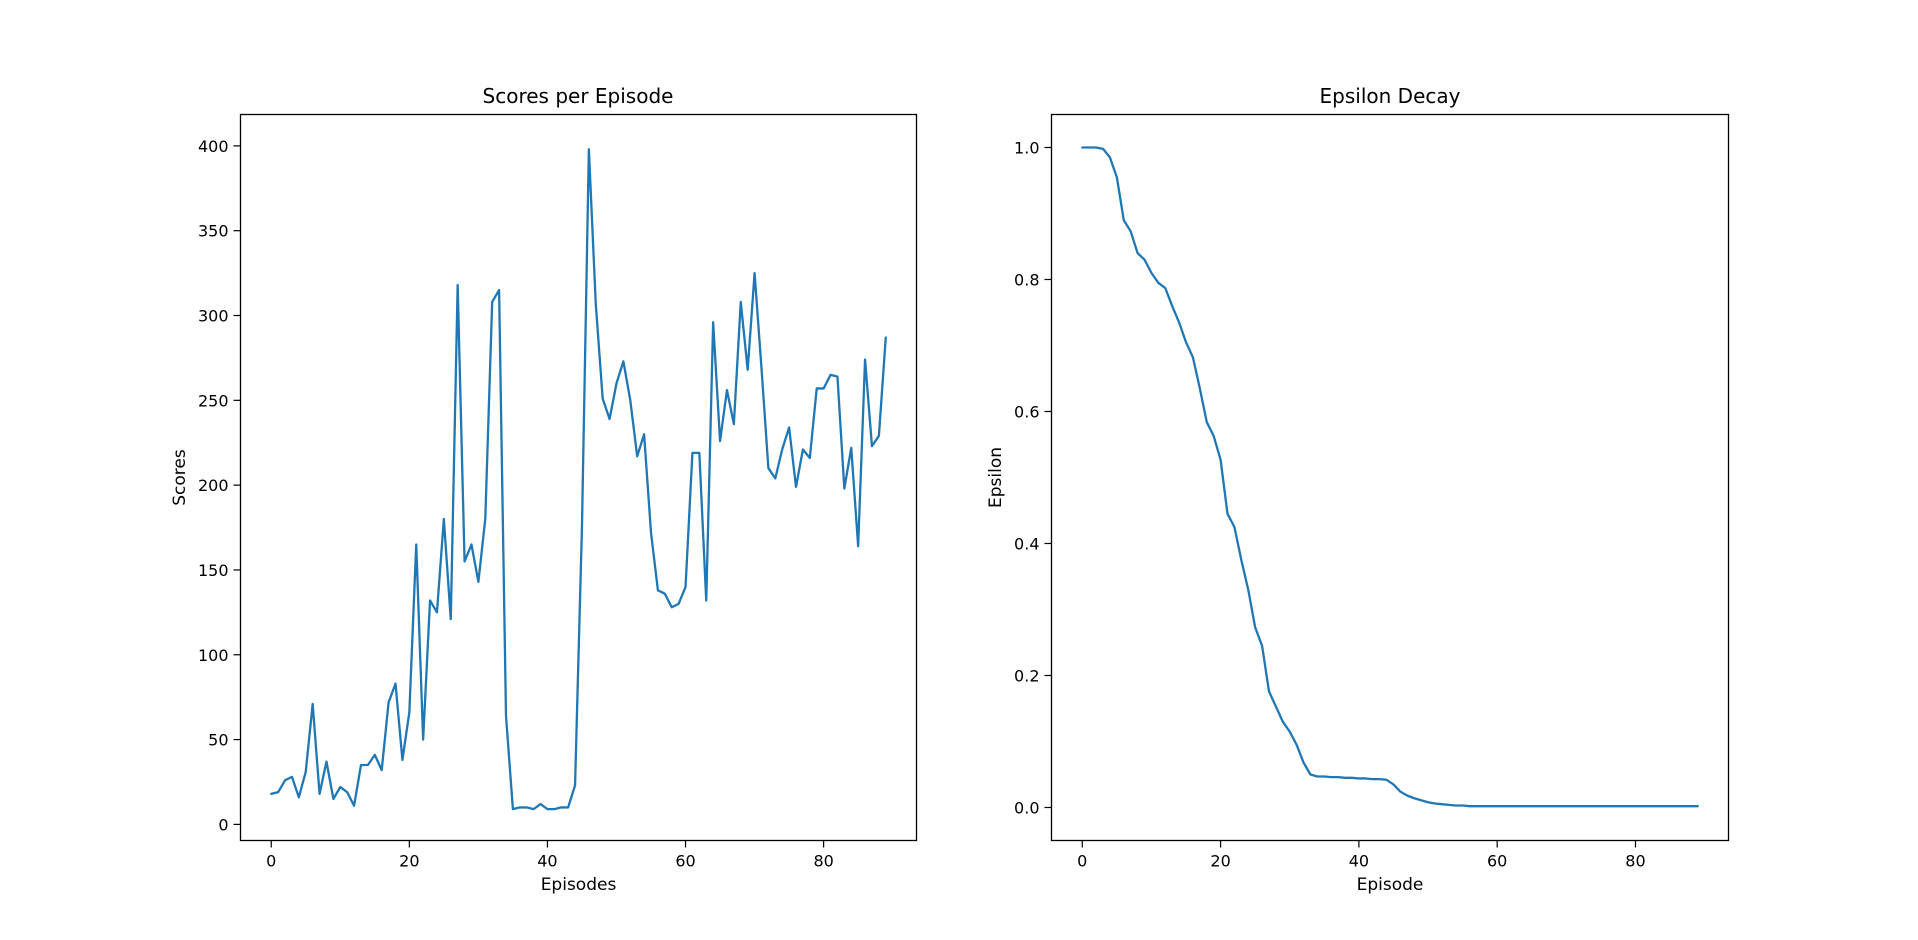 The width and height of the screenshot is (1918, 940). I want to click on scores-chart-y-tick-label: 100, so click(213, 655).